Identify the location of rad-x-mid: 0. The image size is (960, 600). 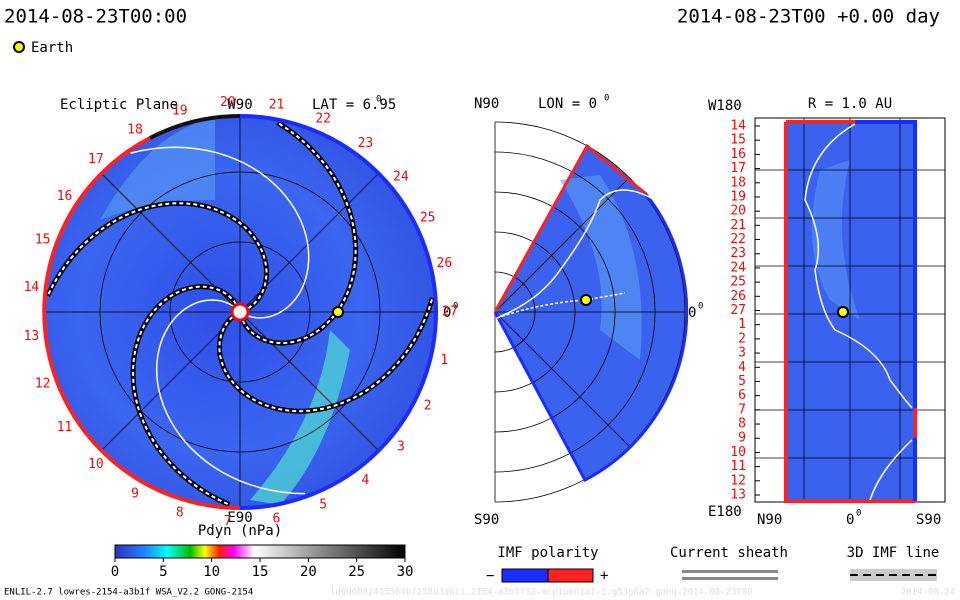
(850, 520).